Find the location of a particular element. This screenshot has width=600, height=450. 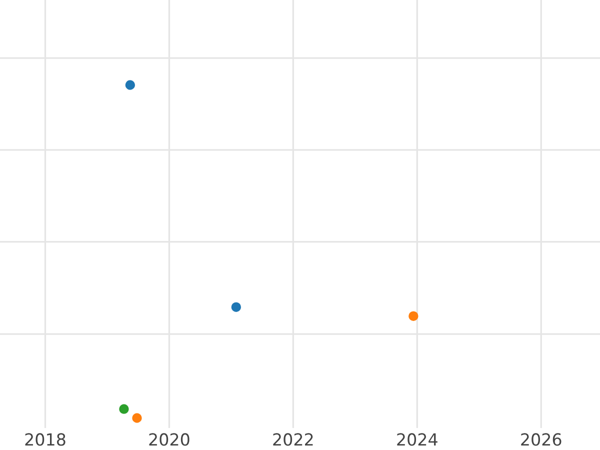

x-tick-label: 2020 is located at coordinates (169, 439).